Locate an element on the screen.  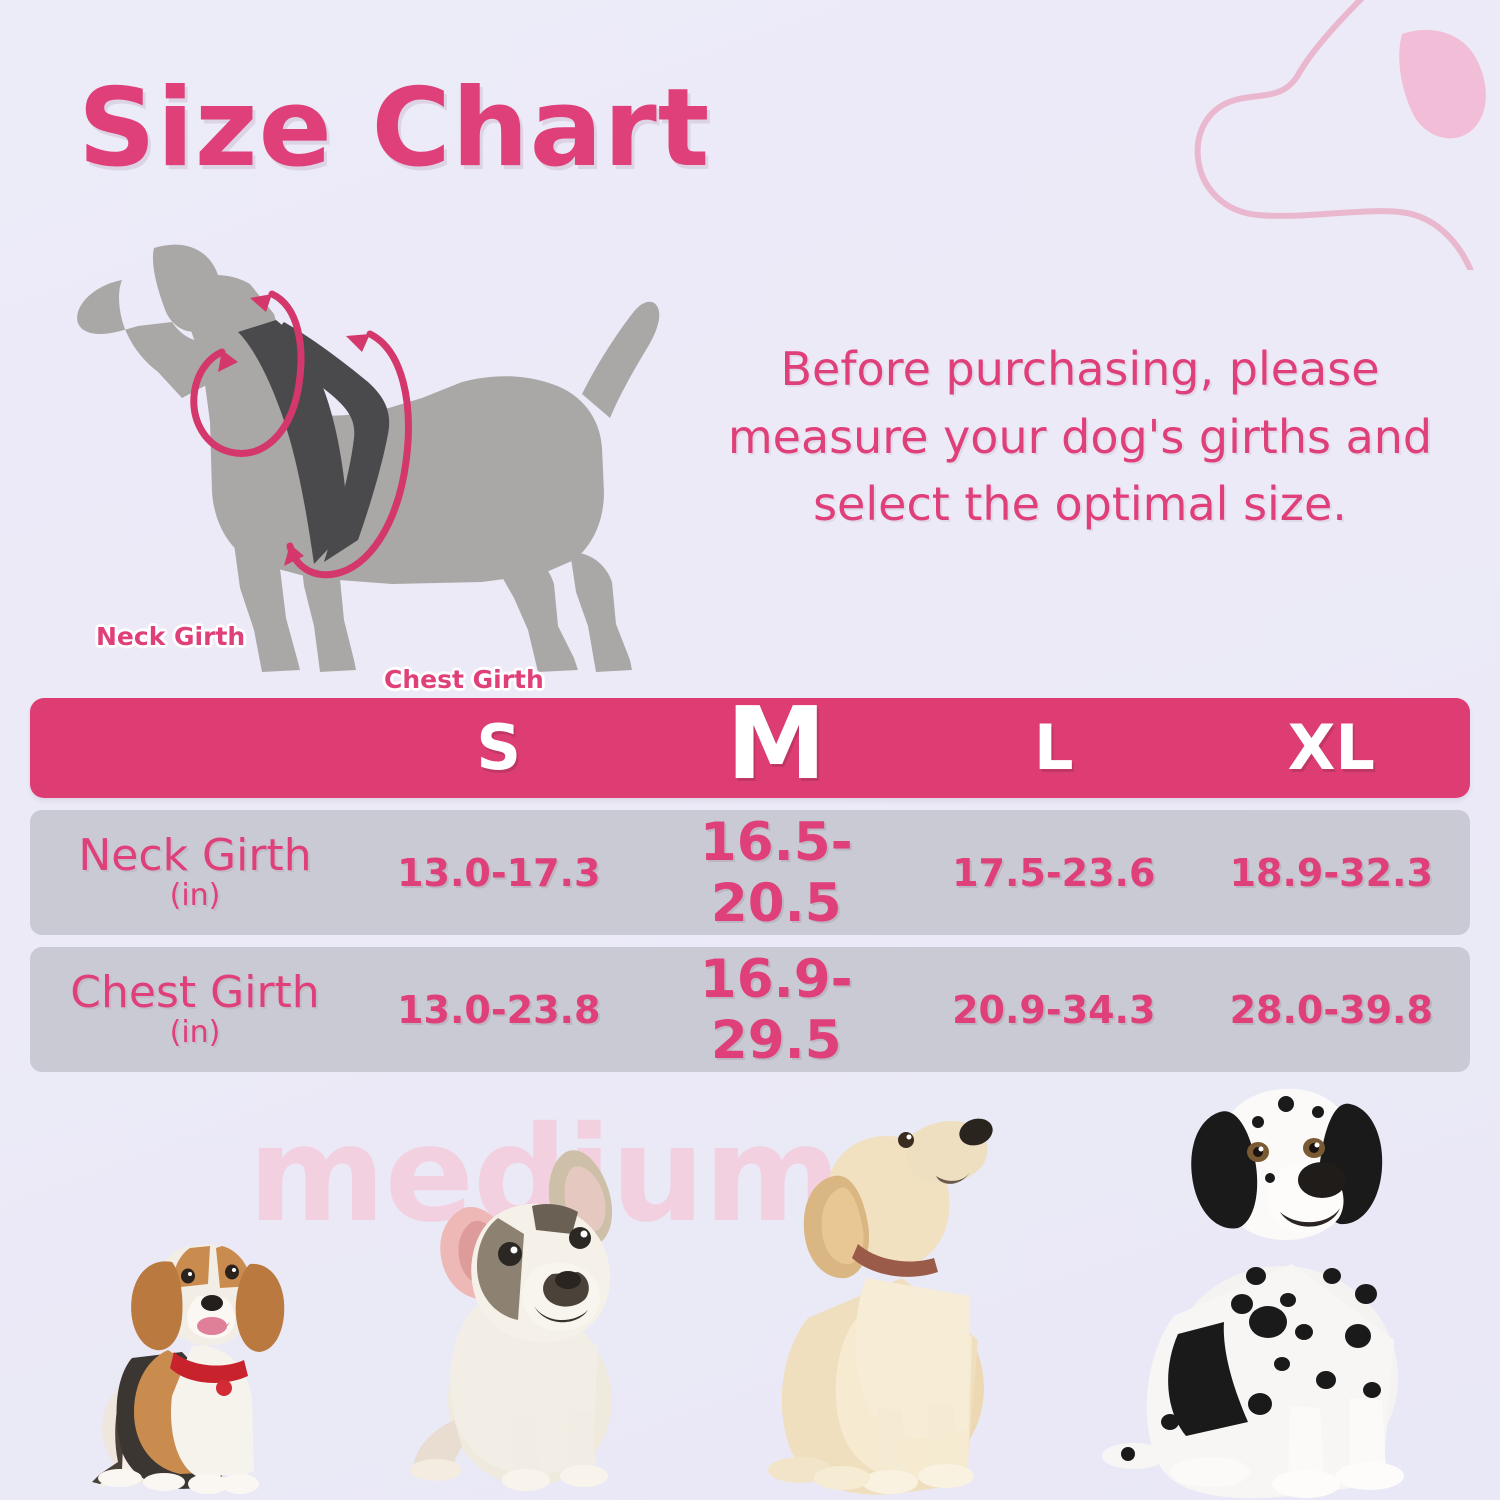
neck-girth-l: 17.5-23.6 is located at coordinates (1054, 872).